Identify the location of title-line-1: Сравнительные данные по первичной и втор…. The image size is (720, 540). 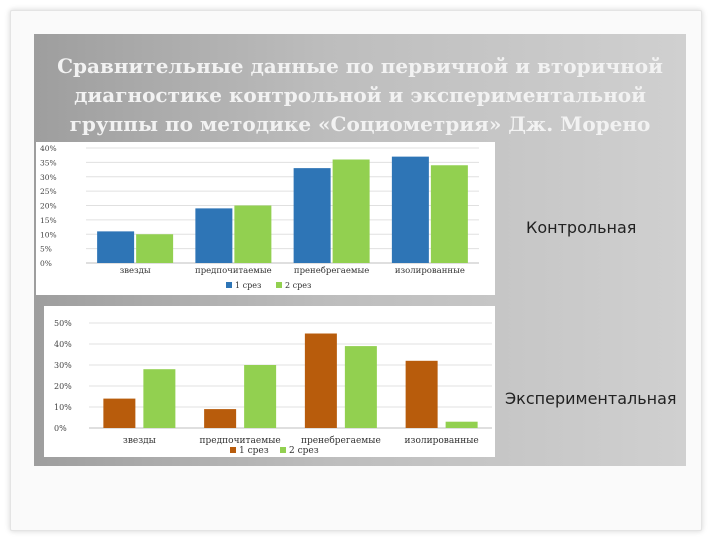
(360, 66).